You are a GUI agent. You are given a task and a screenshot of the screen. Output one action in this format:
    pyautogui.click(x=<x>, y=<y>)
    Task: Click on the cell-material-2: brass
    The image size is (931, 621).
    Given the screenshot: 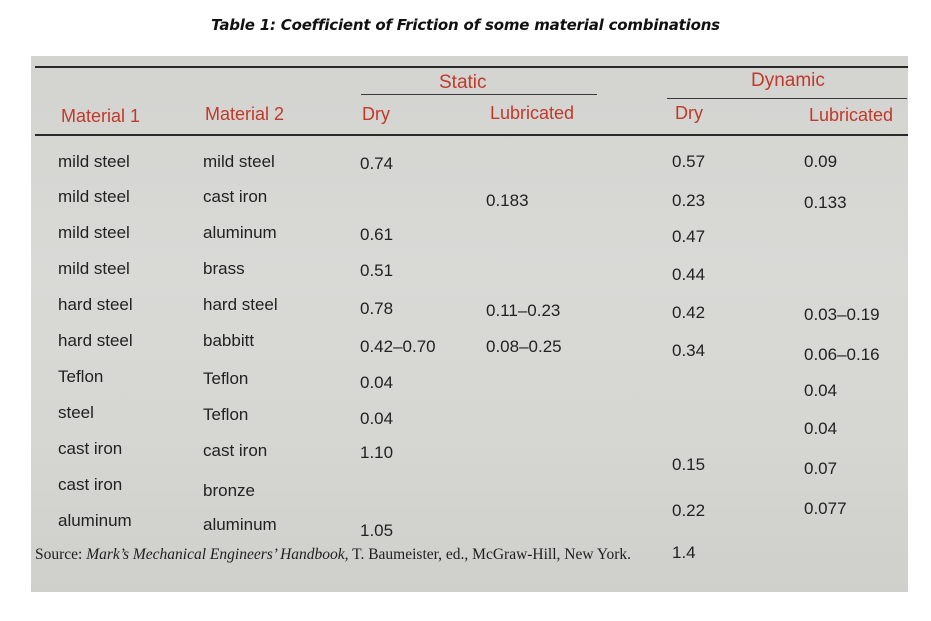 What is the action you would take?
    pyautogui.click(x=224, y=268)
    